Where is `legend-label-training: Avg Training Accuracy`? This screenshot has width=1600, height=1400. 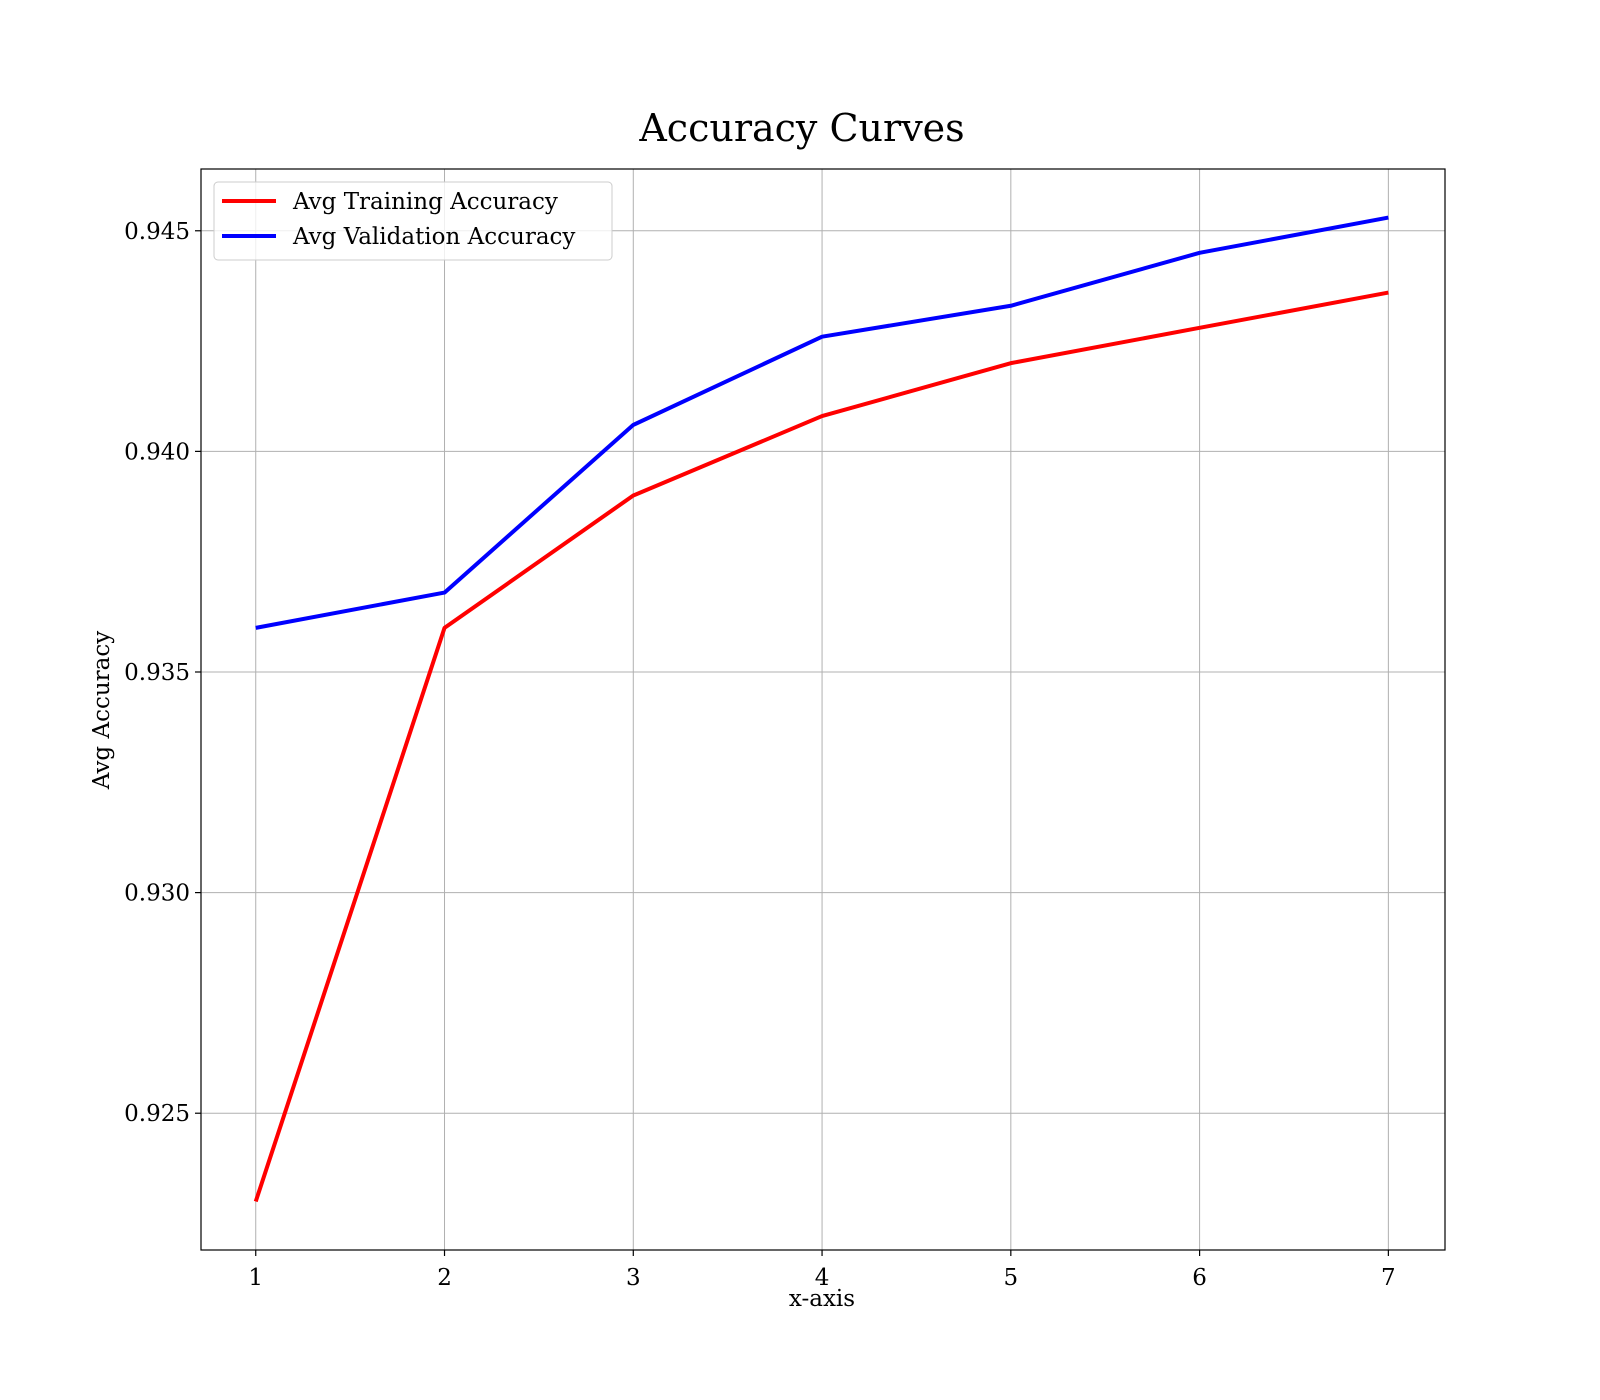
legend-label-training: Avg Training Accuracy is located at coordinates (425, 202).